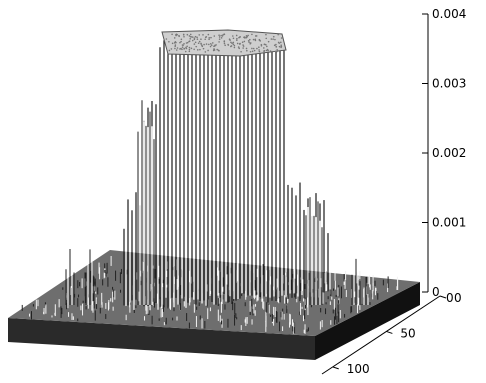 The height and width of the screenshot is (383, 486). I want to click on z-tick-label-4: 0.004, so click(449, 14).